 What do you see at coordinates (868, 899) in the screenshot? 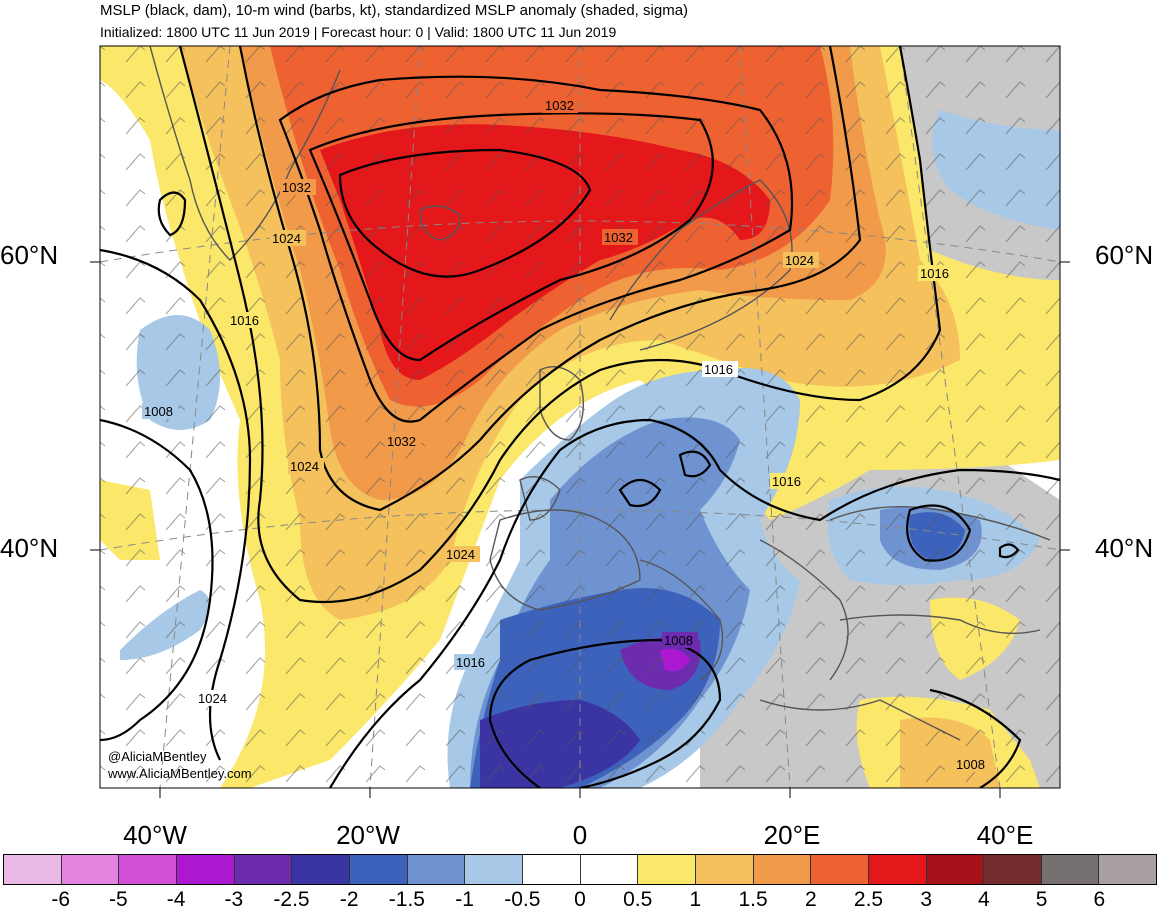
I see `colorbar-label: 2.5` at bounding box center [868, 899].